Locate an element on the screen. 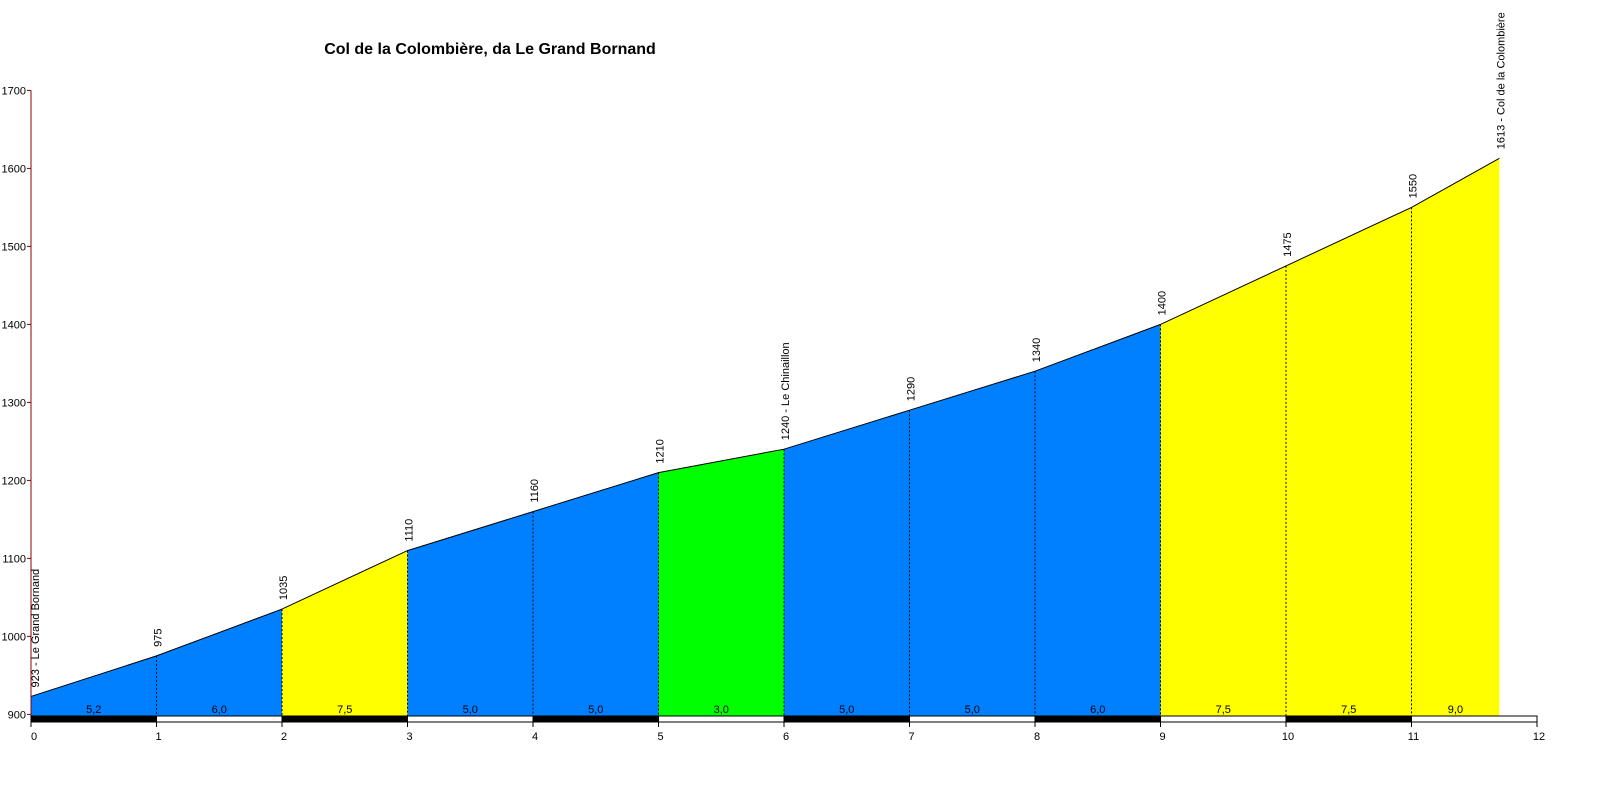 The image size is (1600, 800). y-tick-label: 1500 is located at coordinates (14, 247).